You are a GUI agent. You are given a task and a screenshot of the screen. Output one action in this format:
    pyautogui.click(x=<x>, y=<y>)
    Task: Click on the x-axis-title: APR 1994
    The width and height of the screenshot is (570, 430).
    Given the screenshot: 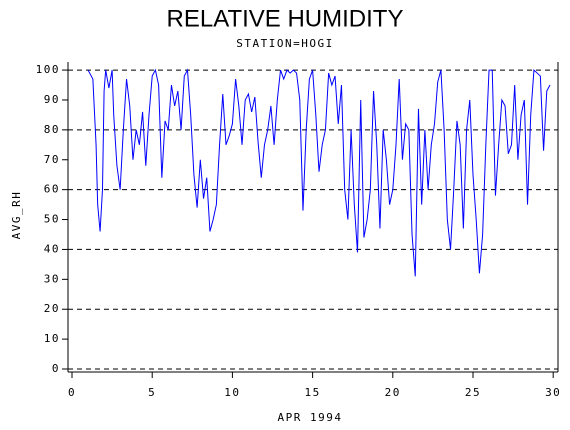 What is the action you would take?
    pyautogui.click(x=310, y=417)
    